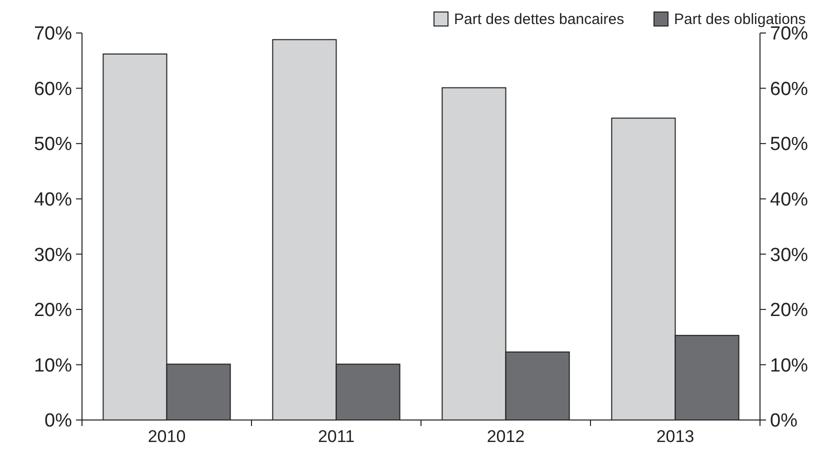  Describe the element at coordinates (784, 421) in the screenshot. I see `y2-tick-label: 0%` at that location.